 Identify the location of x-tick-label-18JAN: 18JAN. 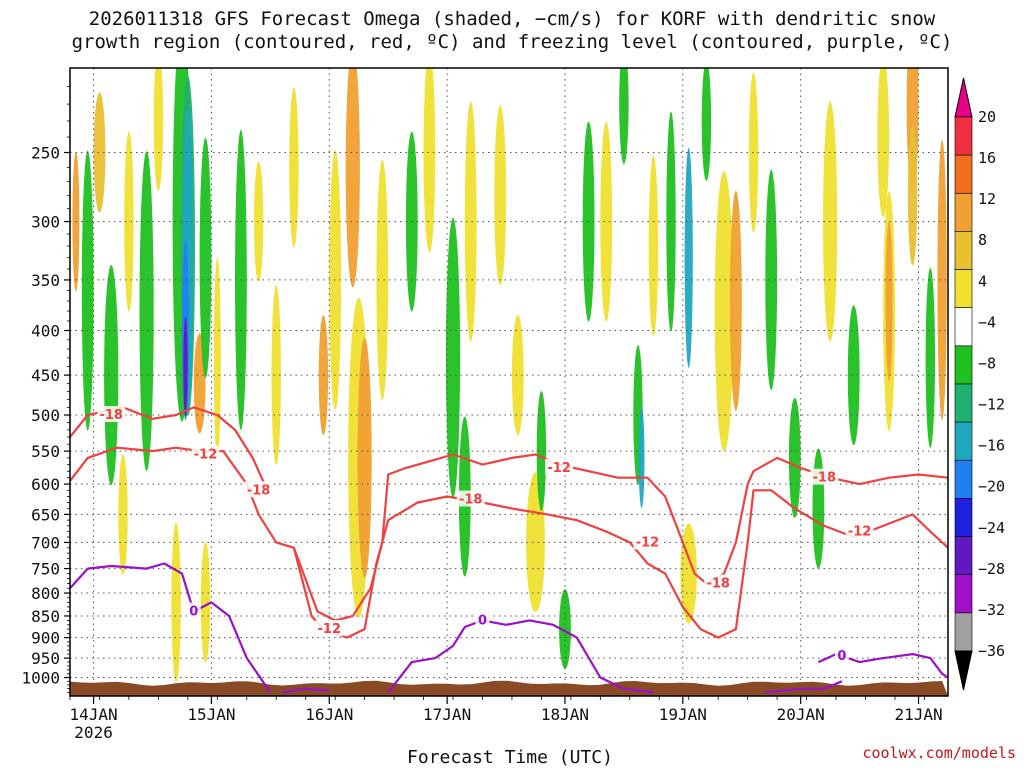
(565, 714).